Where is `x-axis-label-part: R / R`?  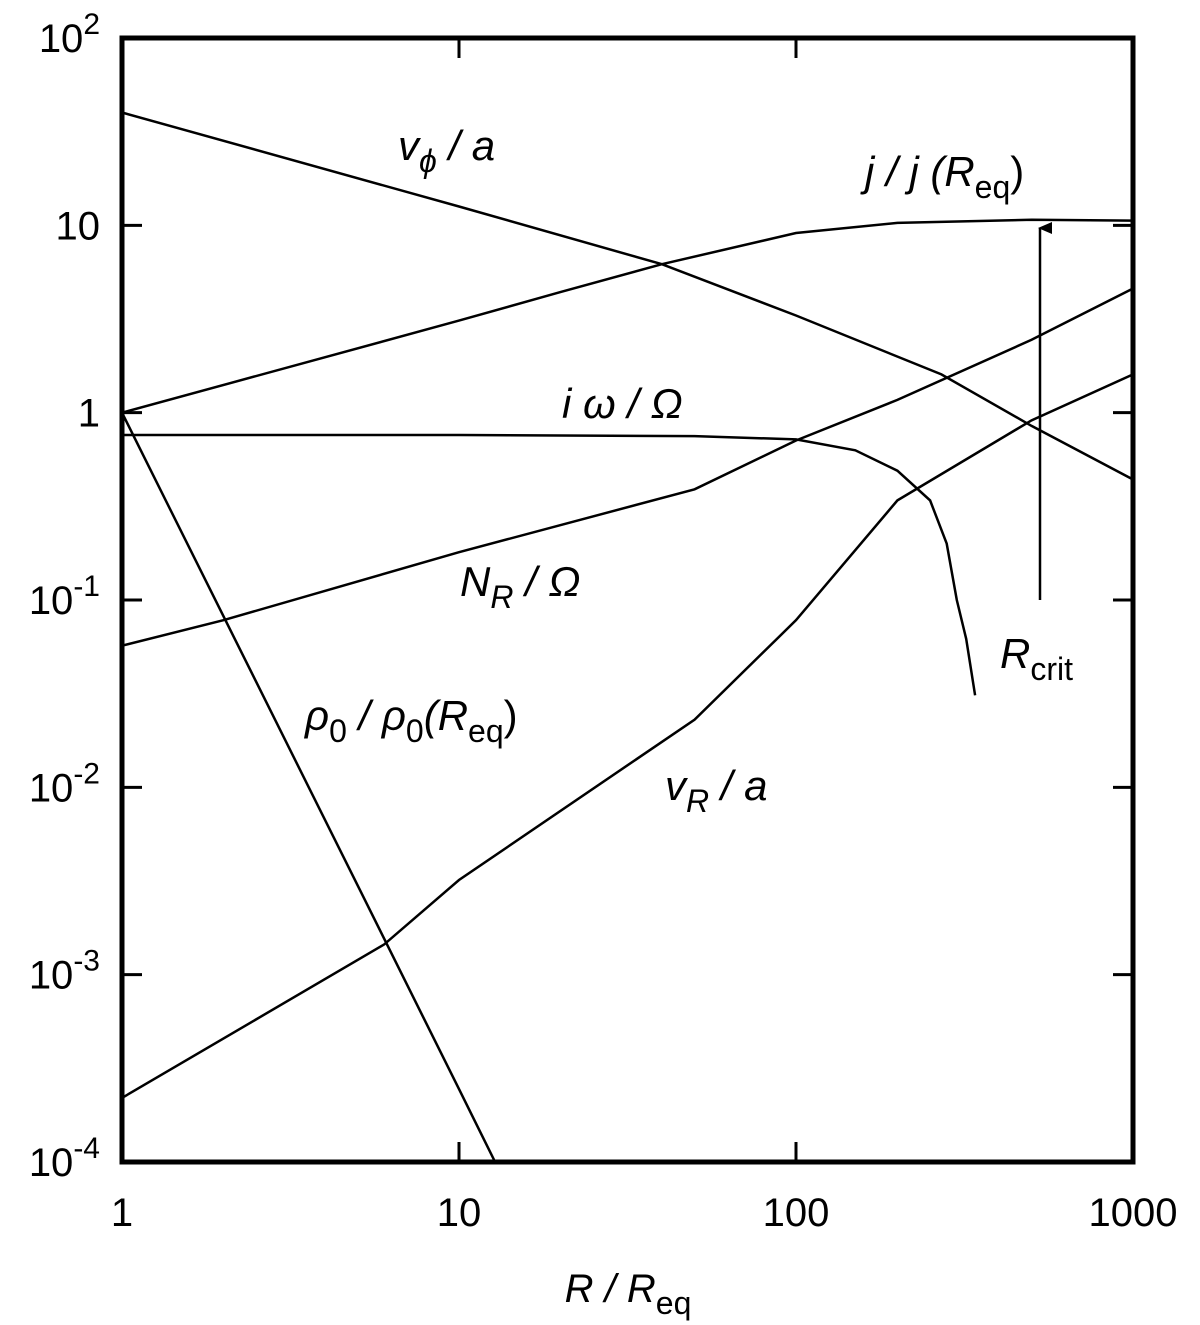
x-axis-label-part: R / R is located at coordinates (610, 1289).